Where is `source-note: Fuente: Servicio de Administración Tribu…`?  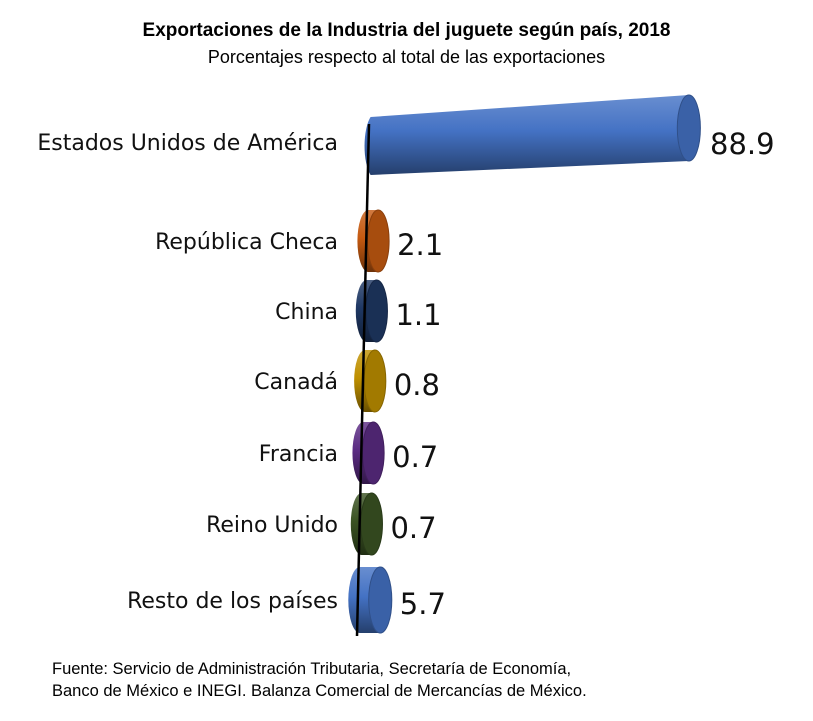 source-note: Fuente: Servicio de Administración Tribu… is located at coordinates (319, 680).